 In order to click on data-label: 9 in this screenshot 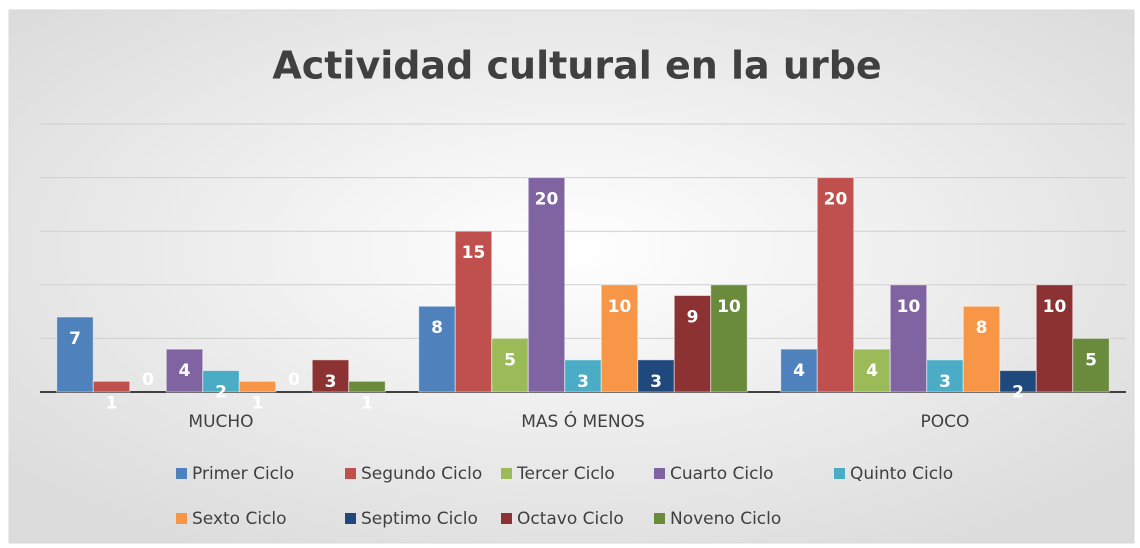, I will do `click(693, 318)`.